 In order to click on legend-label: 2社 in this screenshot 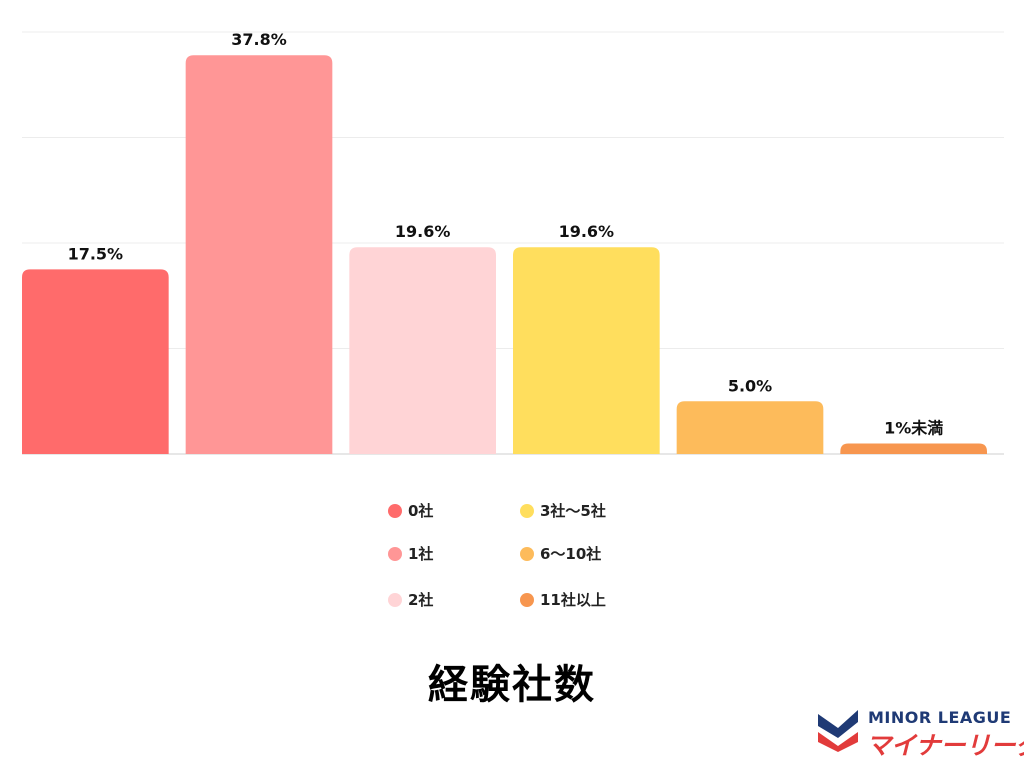, I will do `click(421, 600)`.